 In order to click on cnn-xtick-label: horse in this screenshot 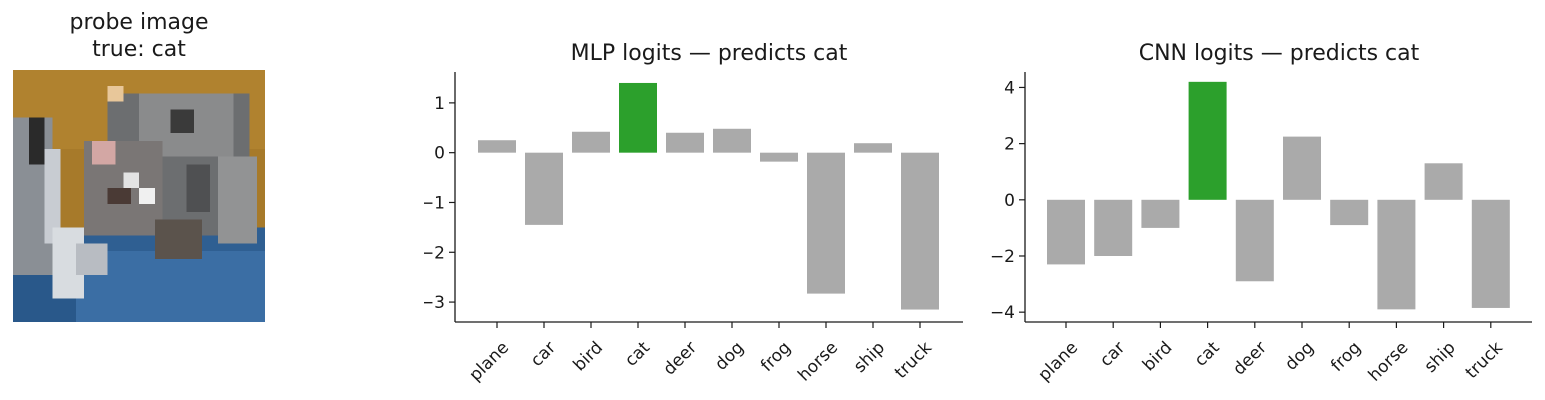, I will do `click(1389, 362)`.